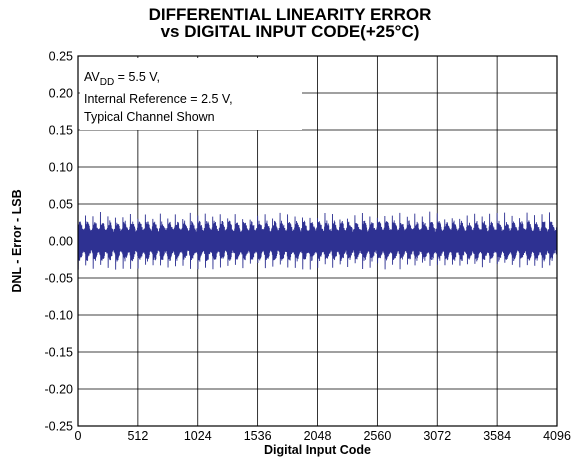 The image size is (580, 466). I want to click on y-tick-label-4: 0.05, so click(61, 205).